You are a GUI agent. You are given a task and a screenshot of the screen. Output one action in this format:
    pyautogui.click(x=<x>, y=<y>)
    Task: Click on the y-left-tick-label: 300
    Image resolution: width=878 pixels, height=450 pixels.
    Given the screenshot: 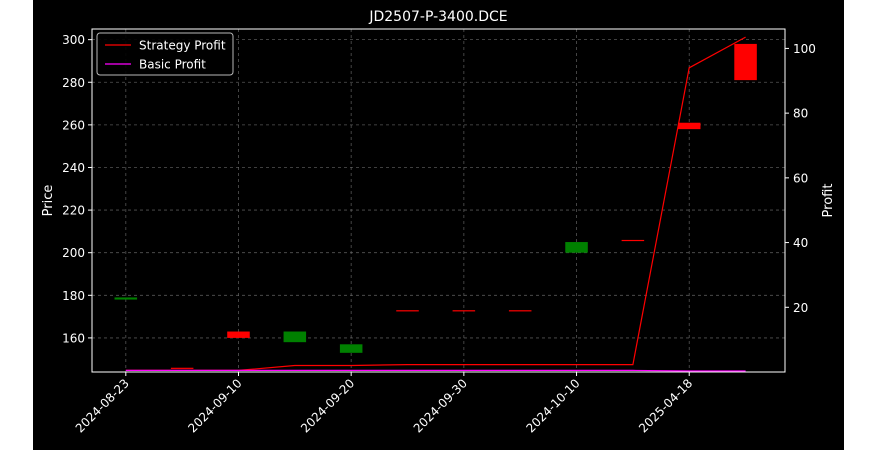 What is the action you would take?
    pyautogui.click(x=73, y=40)
    